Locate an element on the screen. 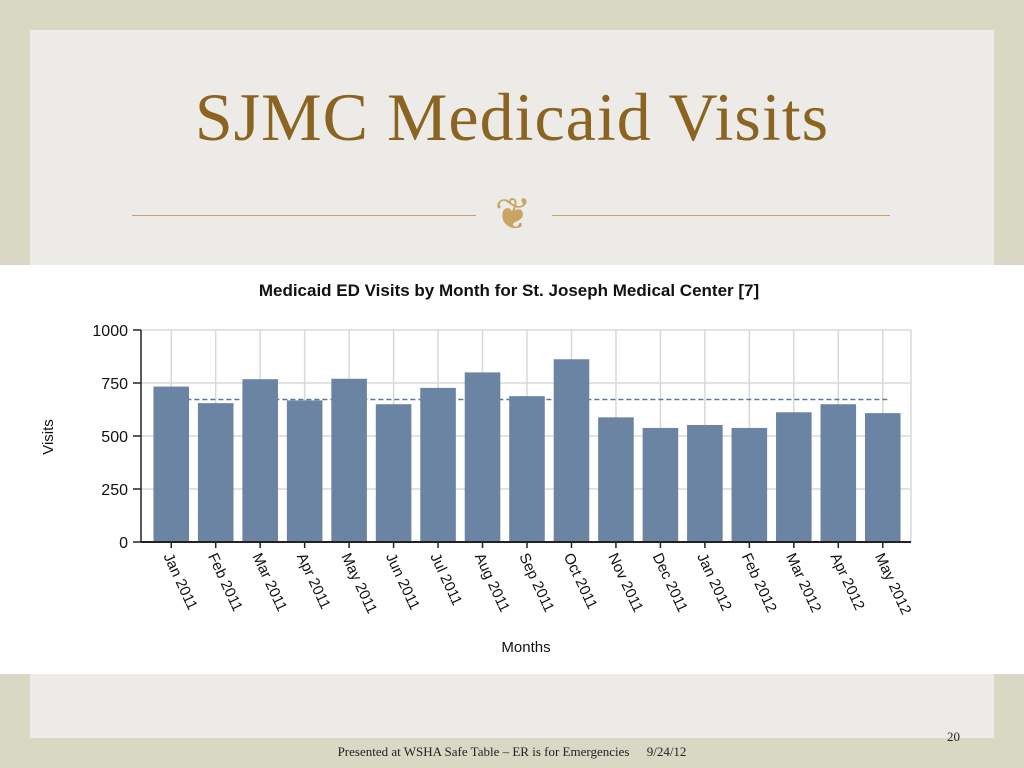 Image resolution: width=1024 pixels, height=768 pixels. y-tick-label: 0 is located at coordinates (123, 543).